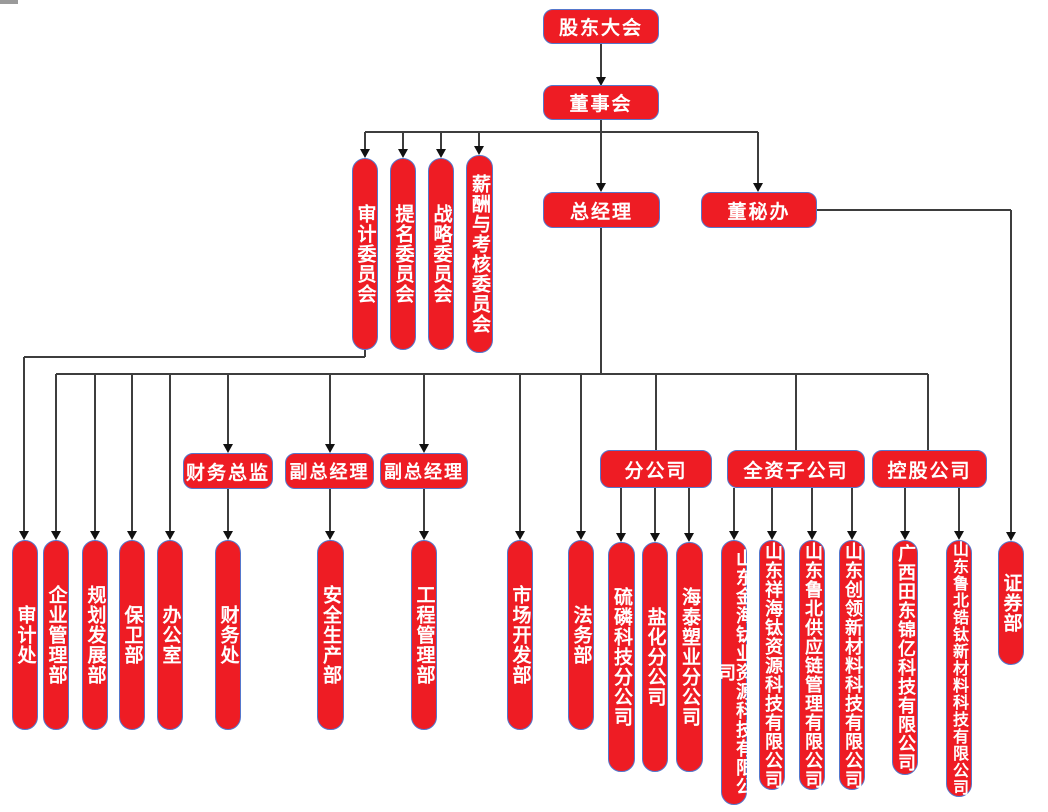 This screenshot has height=812, width=1048. I want to click on org-node-security-dept: 保卫部, so click(132, 635).